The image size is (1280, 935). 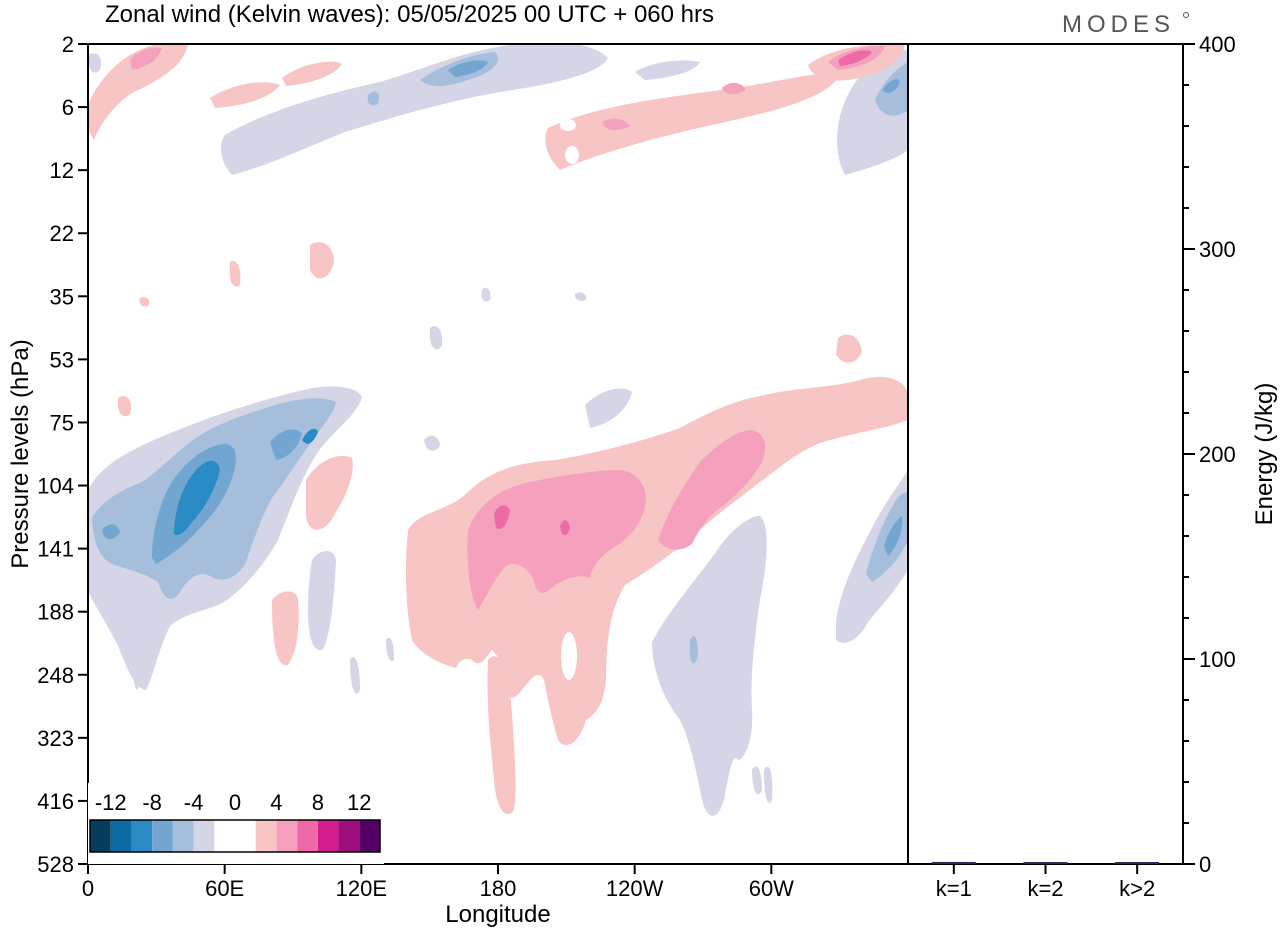 What do you see at coordinates (1137, 863) in the screenshot?
I see `energy-bar` at bounding box center [1137, 863].